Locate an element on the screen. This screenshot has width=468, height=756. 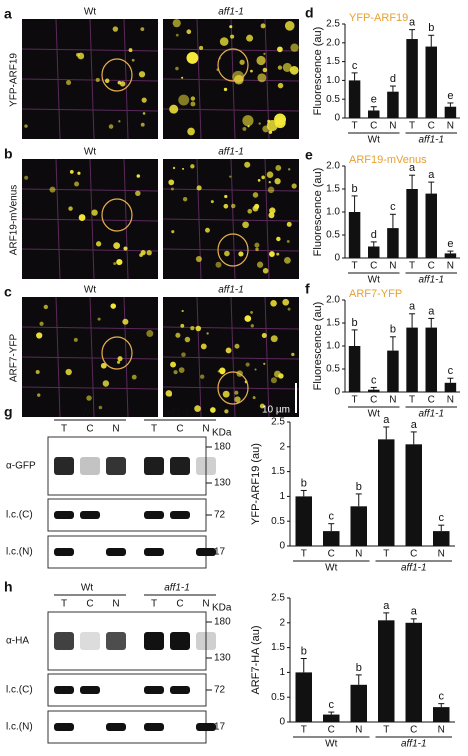
marker-label: 180 is located at coordinates (222, 447).